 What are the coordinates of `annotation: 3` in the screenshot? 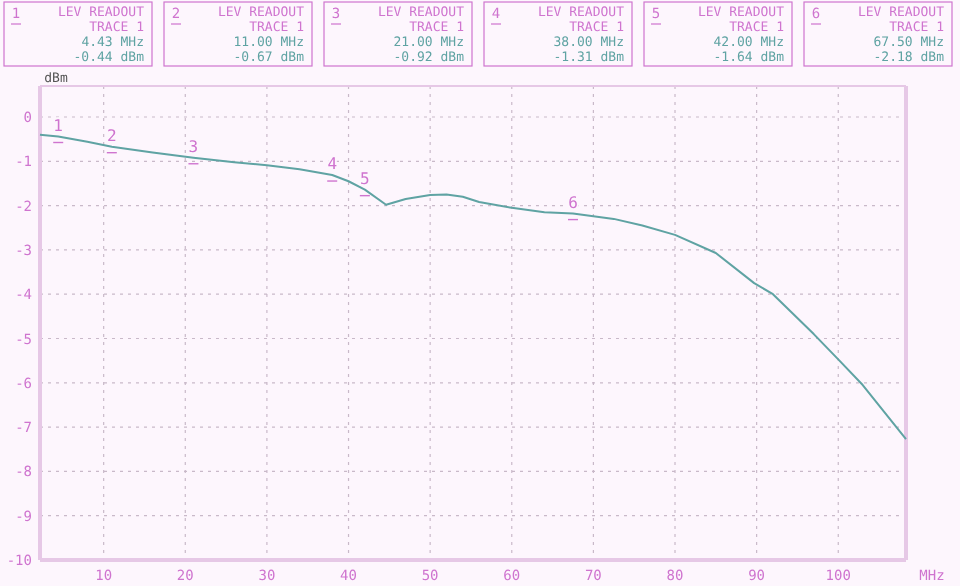 It's located at (193, 146).